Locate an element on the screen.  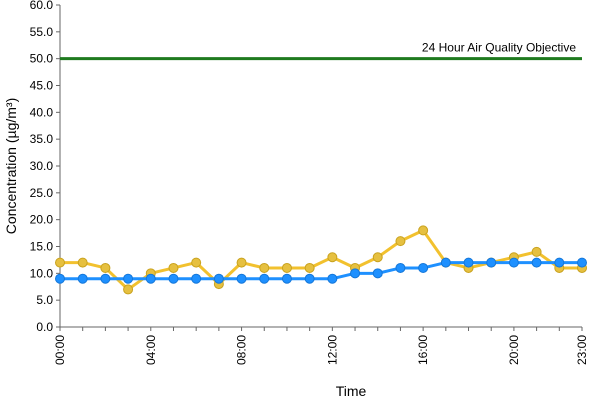
x-tick-label: 12:00 is located at coordinates (332, 350).